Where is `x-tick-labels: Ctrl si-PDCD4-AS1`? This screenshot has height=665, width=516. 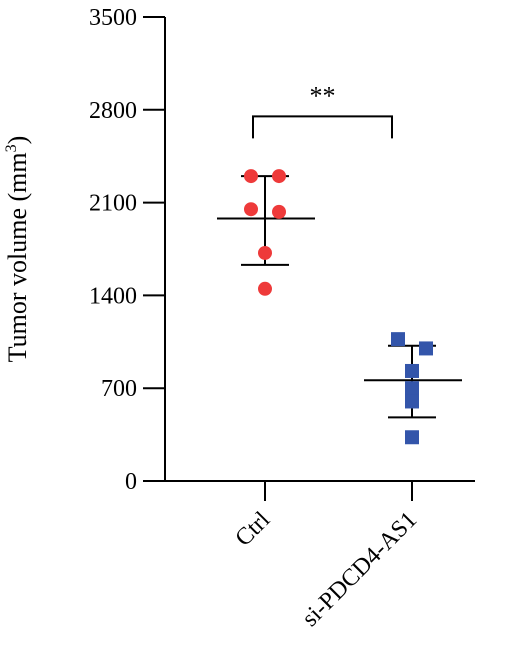 x-tick-labels: Ctrl si-PDCD4-AS1 is located at coordinates (326, 556).